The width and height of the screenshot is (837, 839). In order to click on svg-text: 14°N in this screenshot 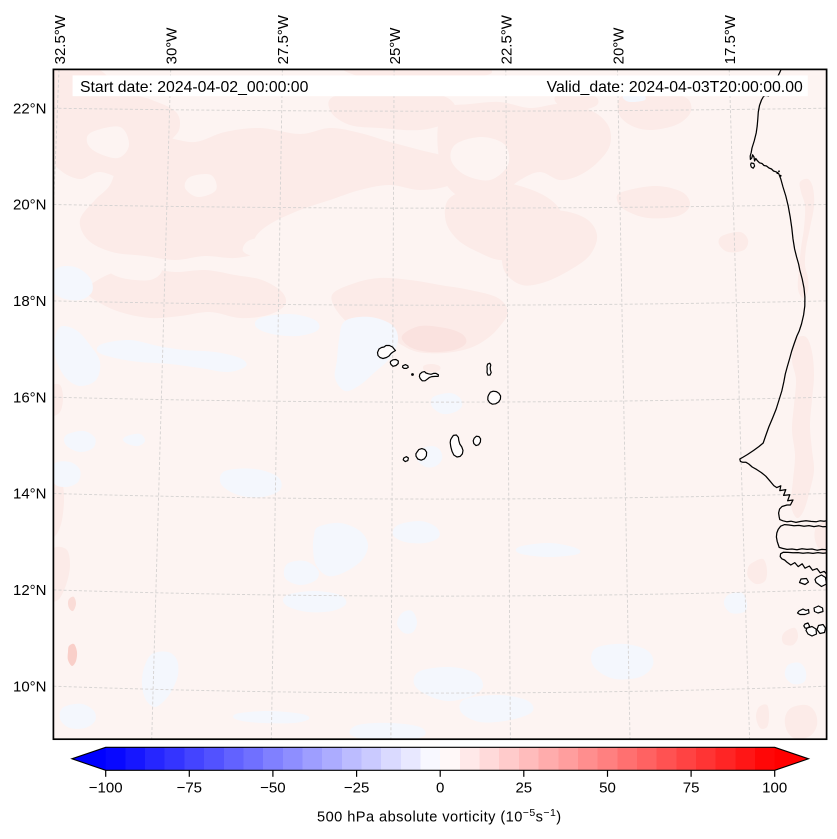, I will do `click(30, 494)`.